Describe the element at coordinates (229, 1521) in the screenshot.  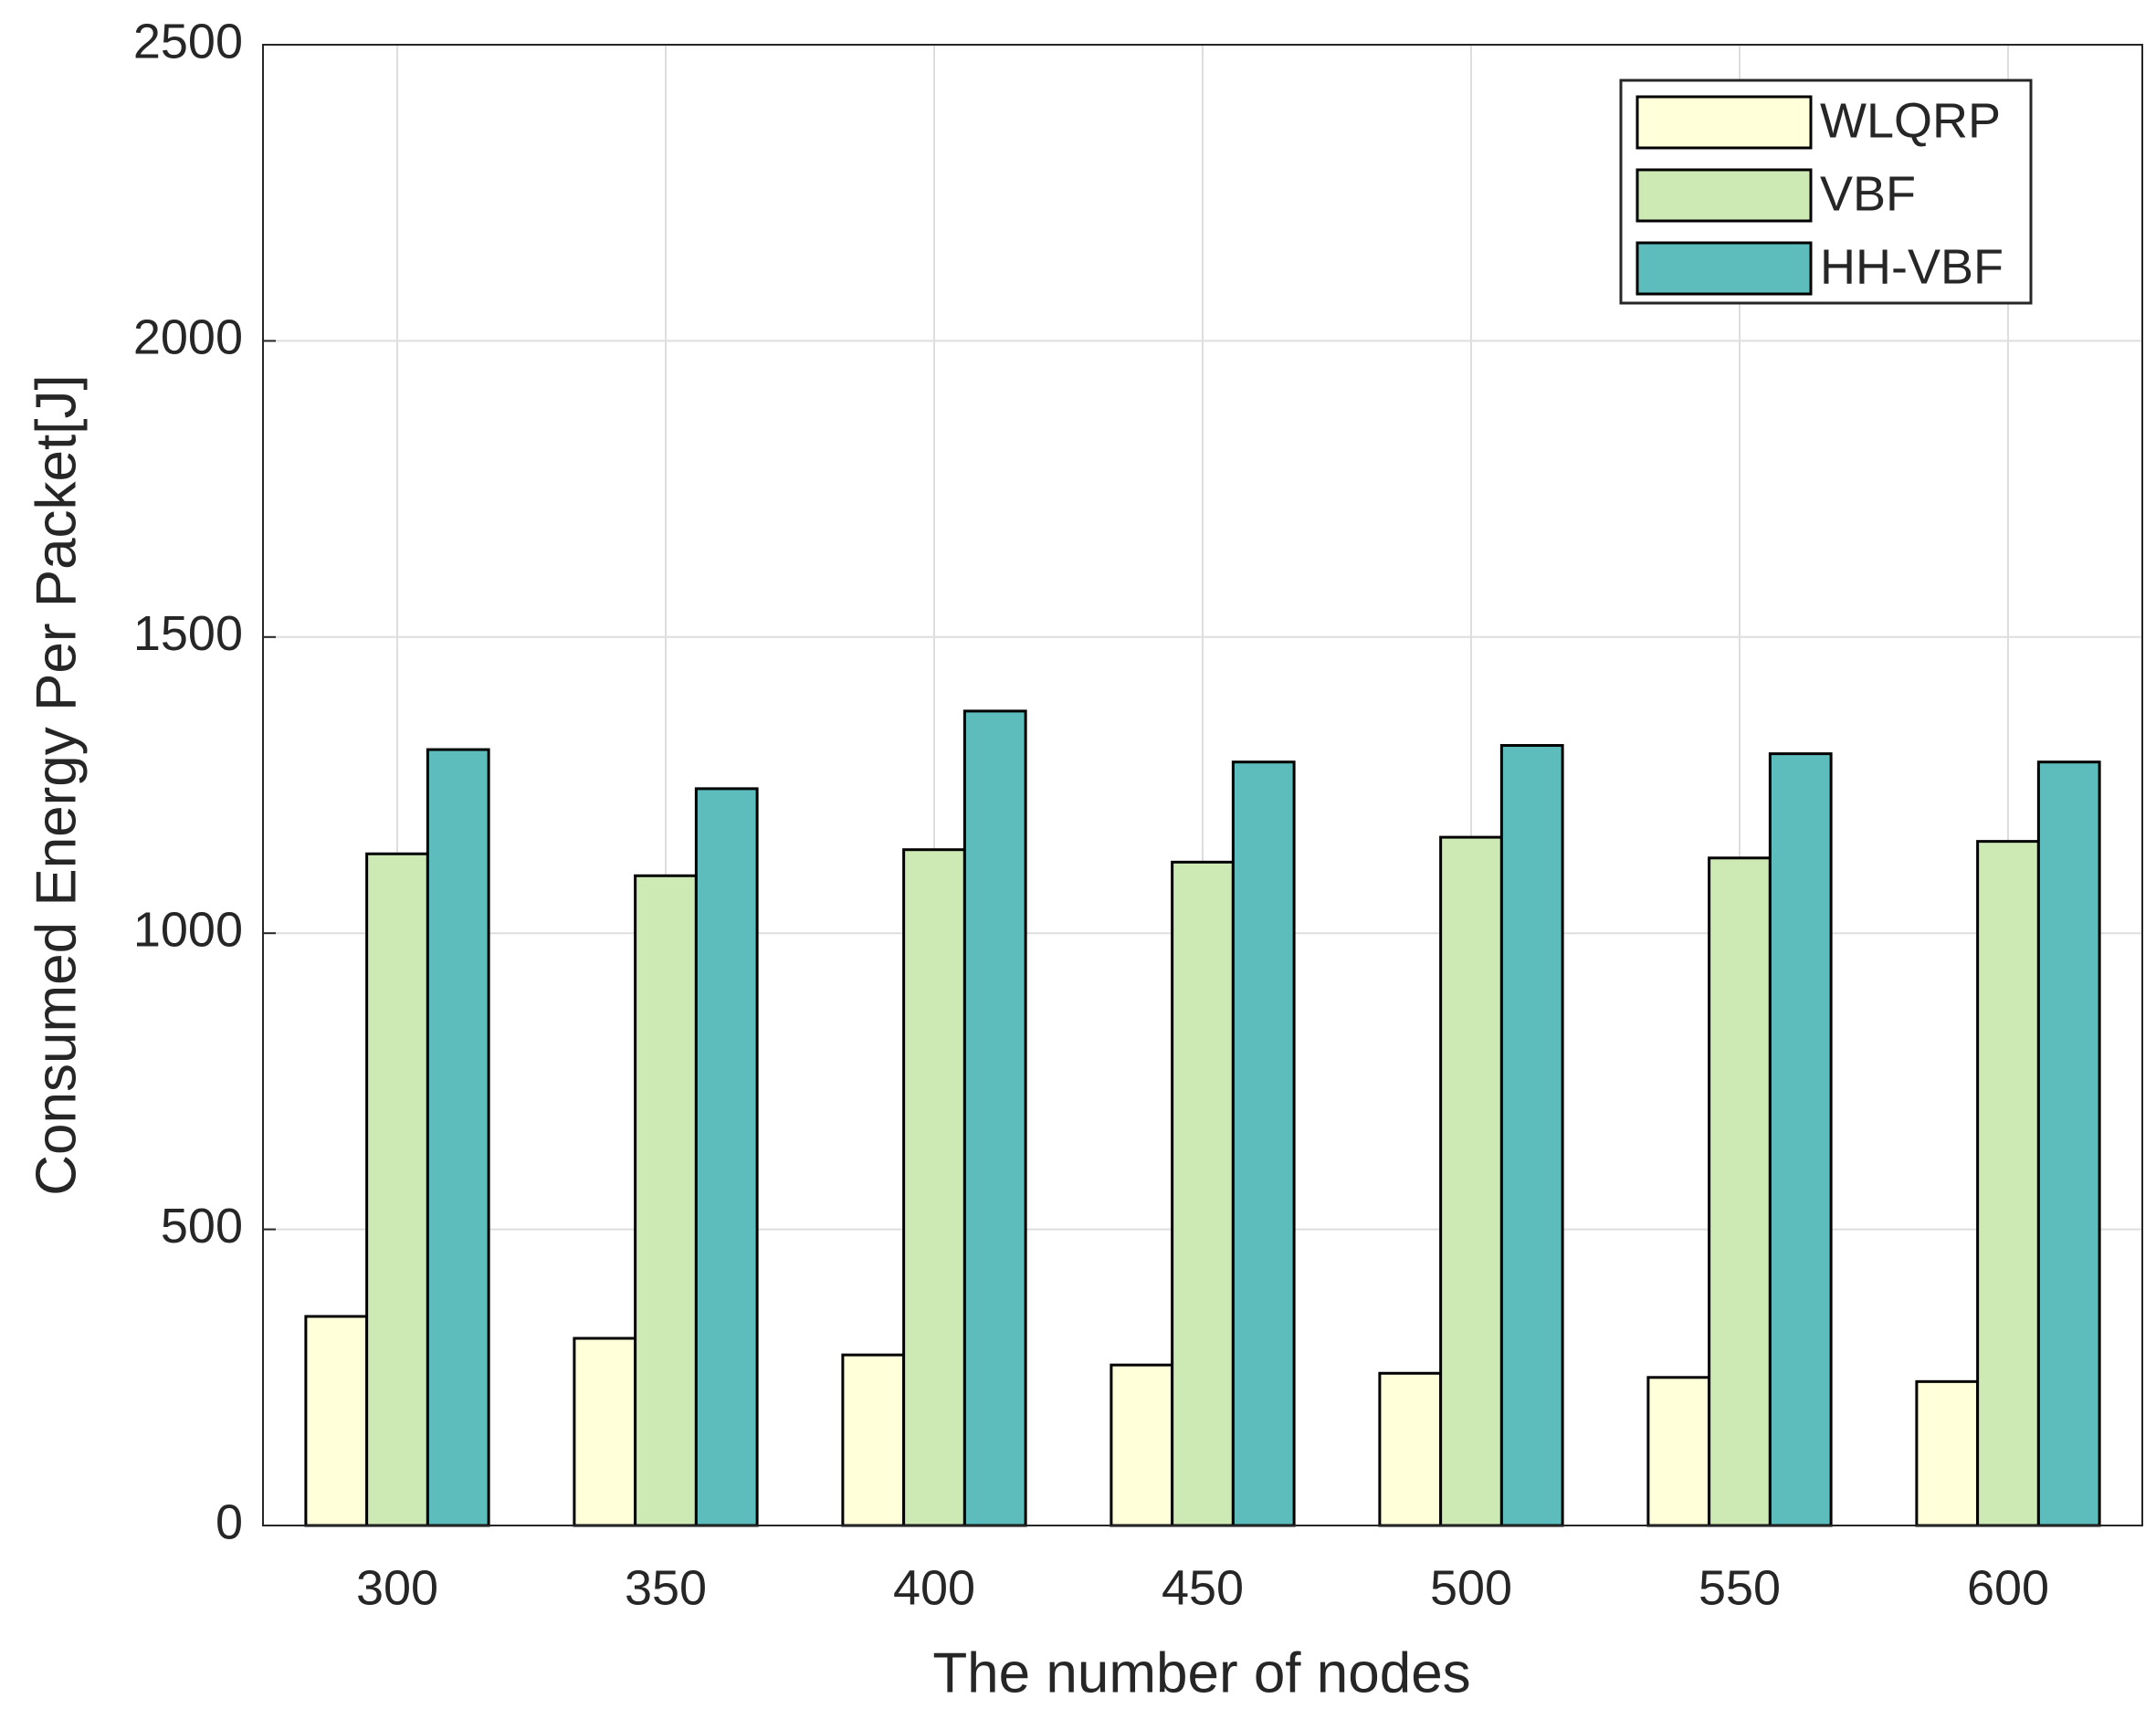
I see `y-tick-label: 0` at that location.